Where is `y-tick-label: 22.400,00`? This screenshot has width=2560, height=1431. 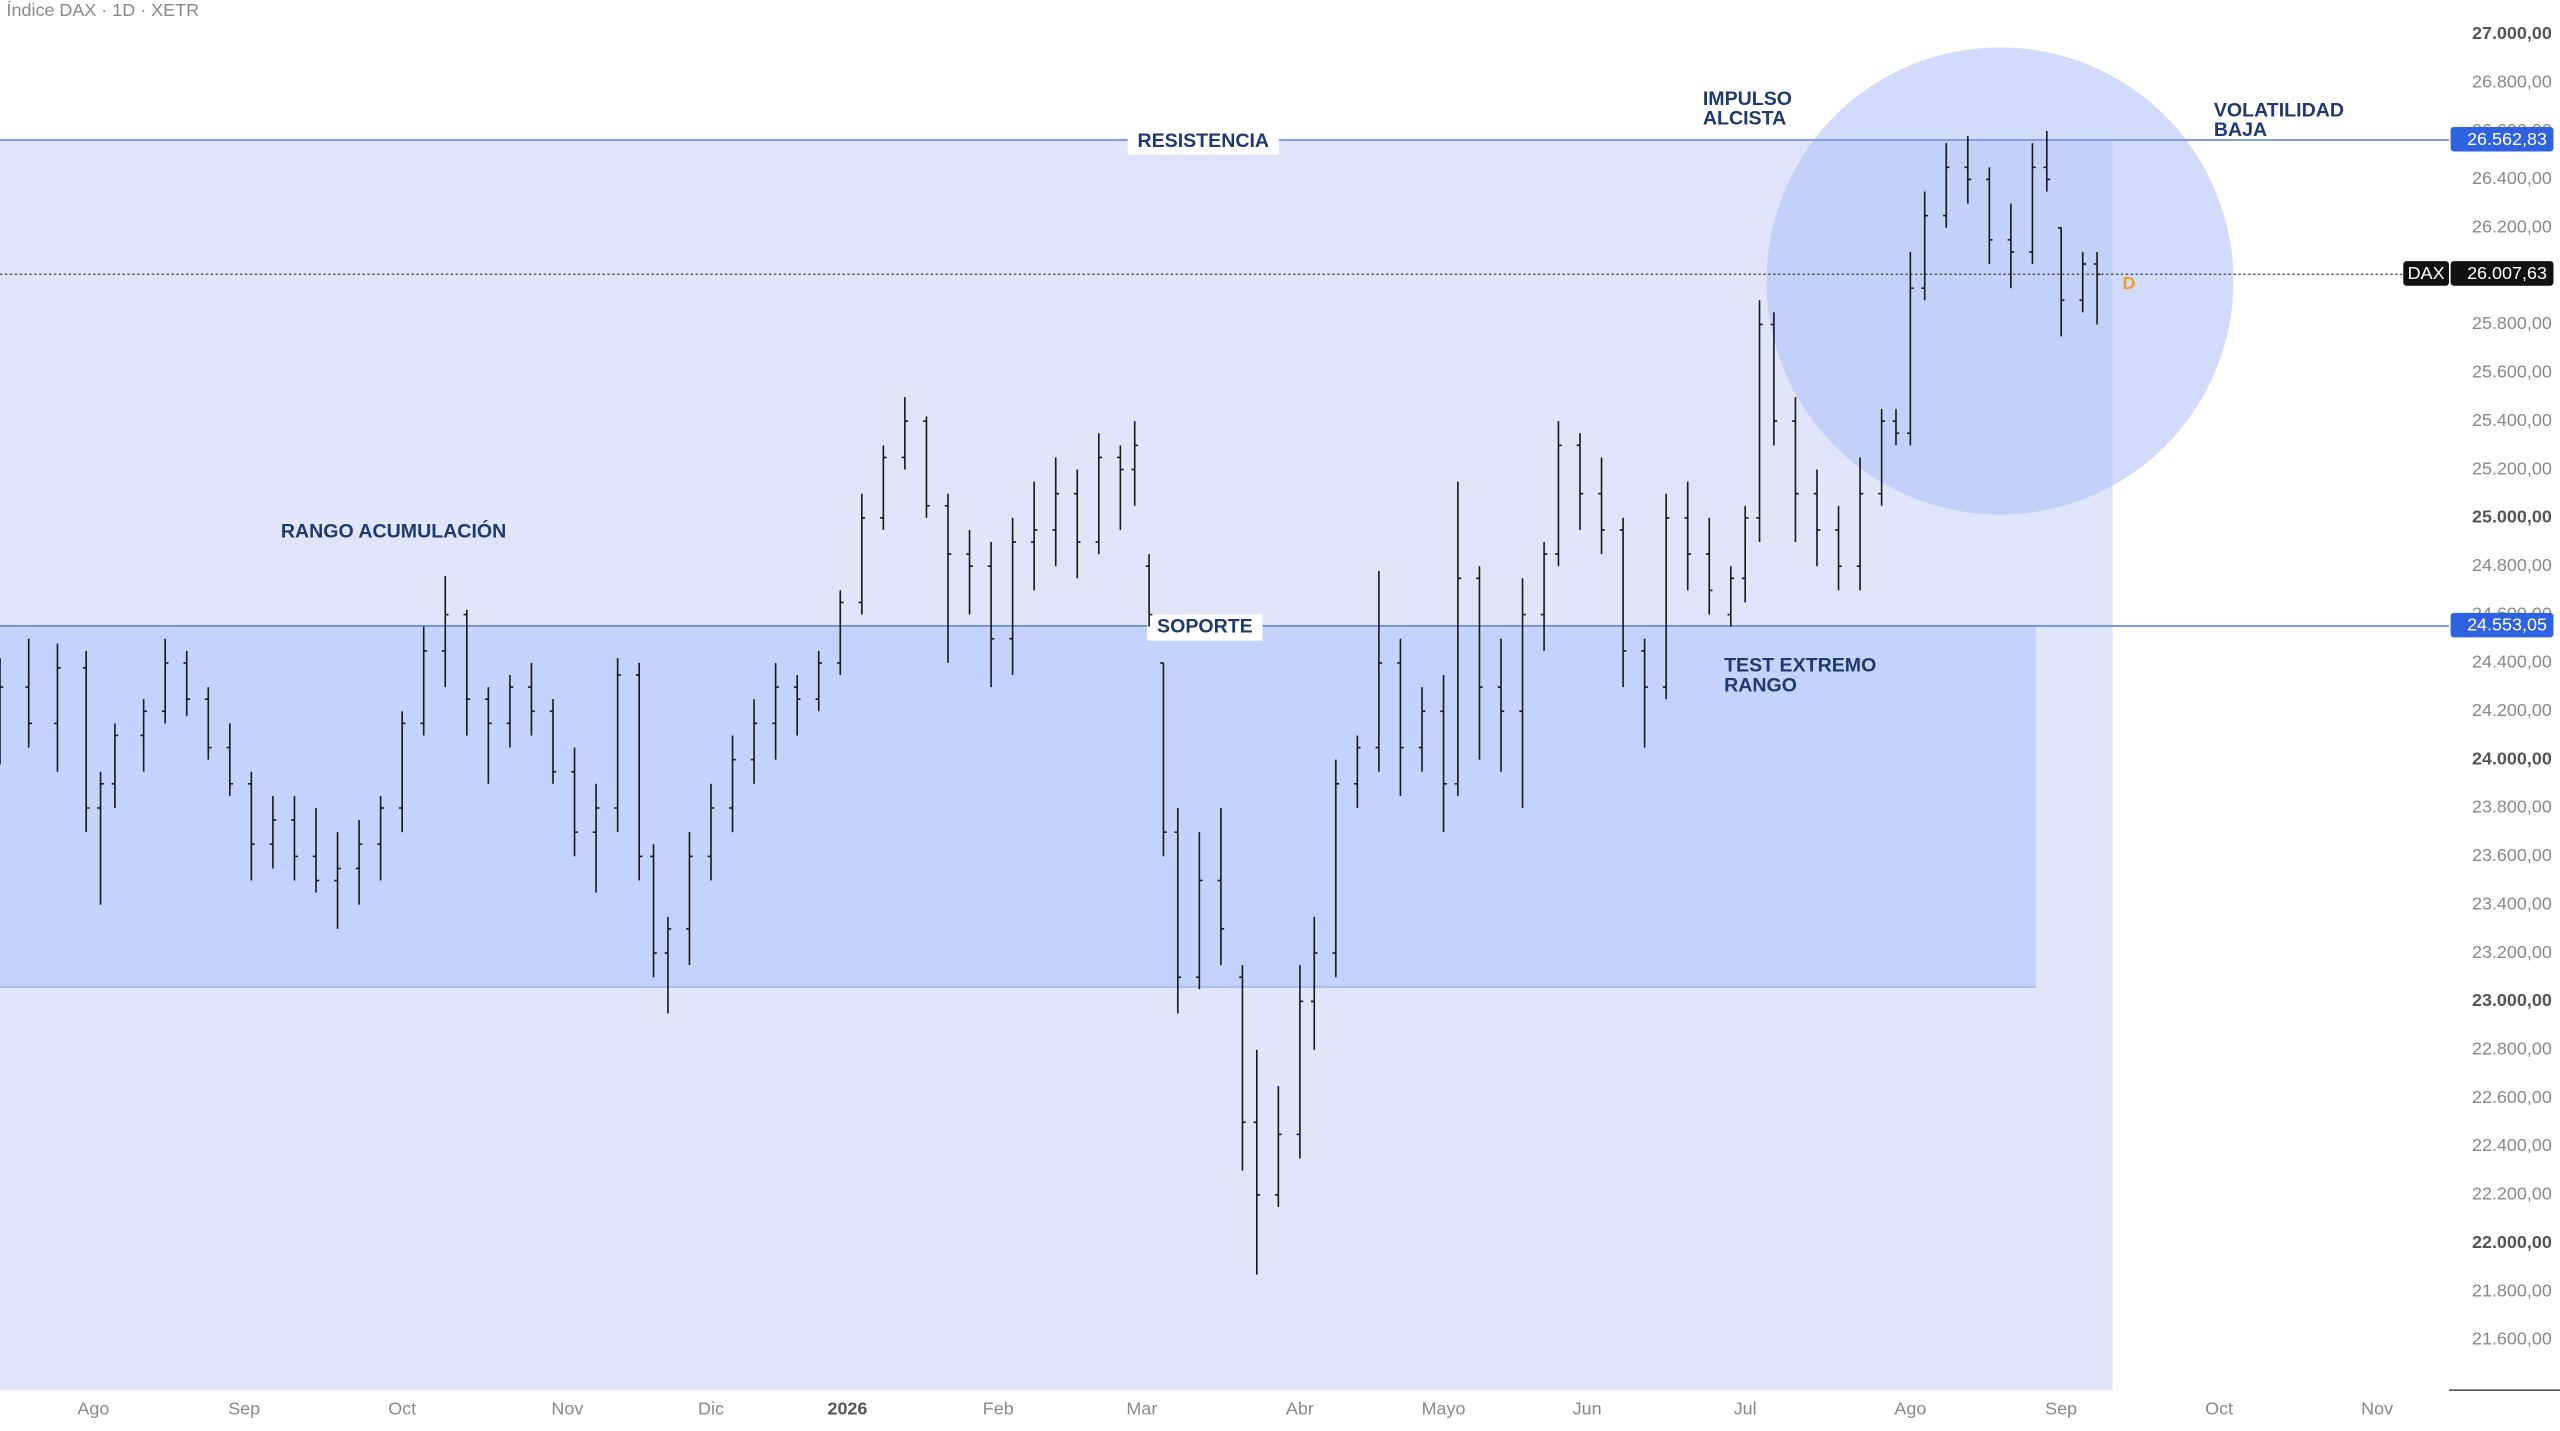 y-tick-label: 22.400,00 is located at coordinates (2512, 1145).